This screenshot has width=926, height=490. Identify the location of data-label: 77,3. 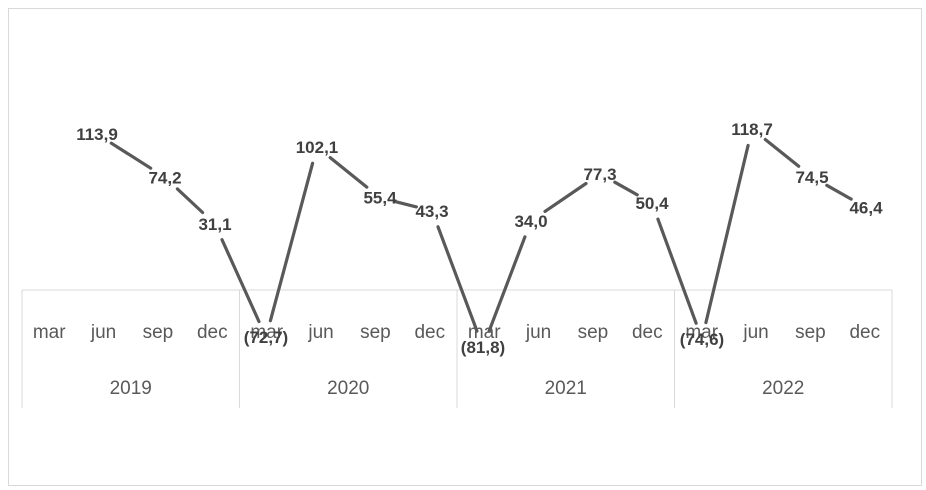
(599, 174).